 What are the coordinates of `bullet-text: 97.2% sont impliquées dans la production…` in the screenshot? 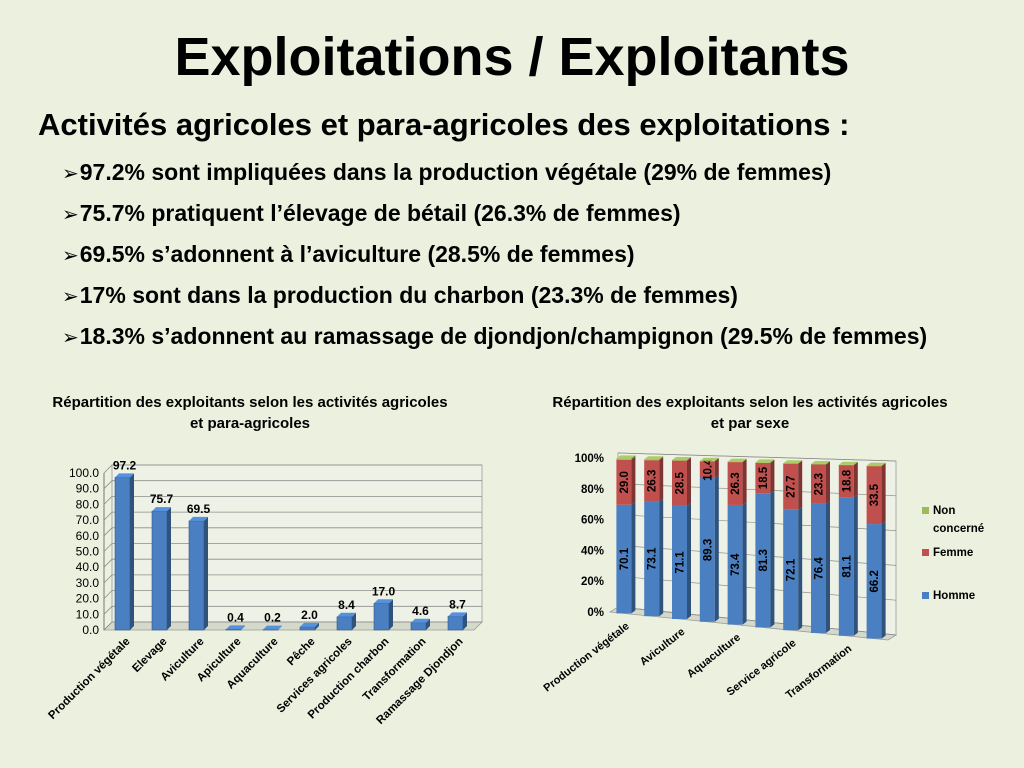 It's located at (455, 172).